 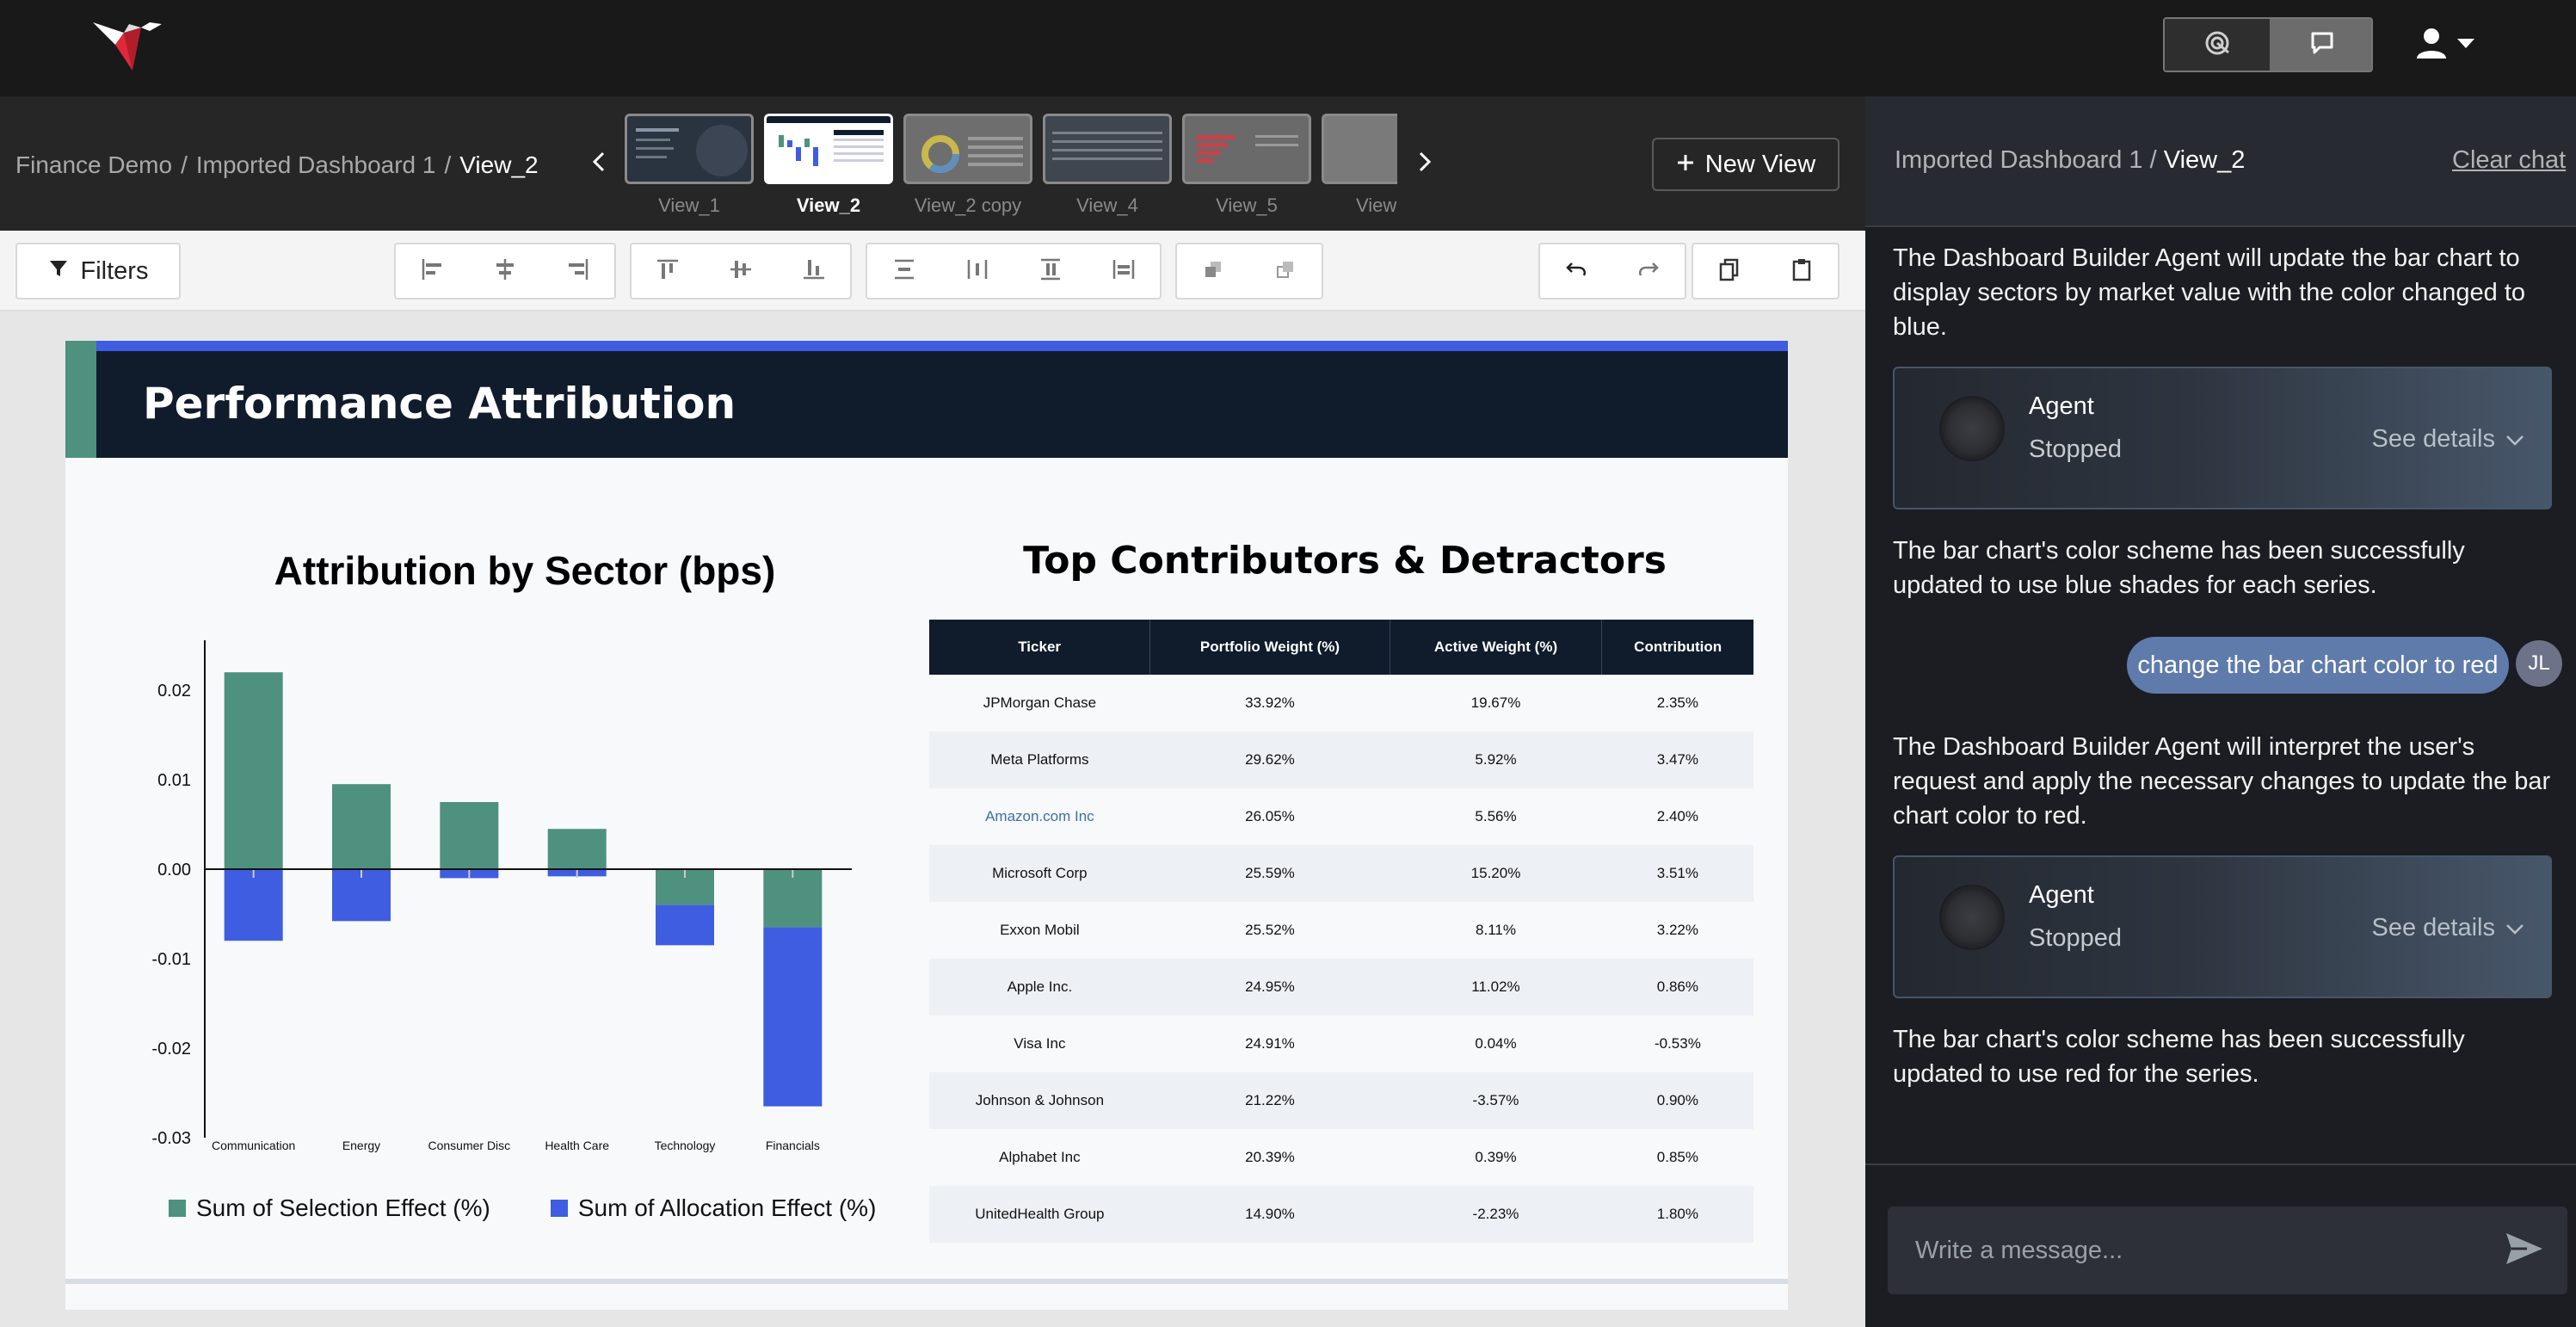 I want to click on table-row: Meta Platforms 29.62% 5.92% 3.47%, so click(x=1341, y=759).